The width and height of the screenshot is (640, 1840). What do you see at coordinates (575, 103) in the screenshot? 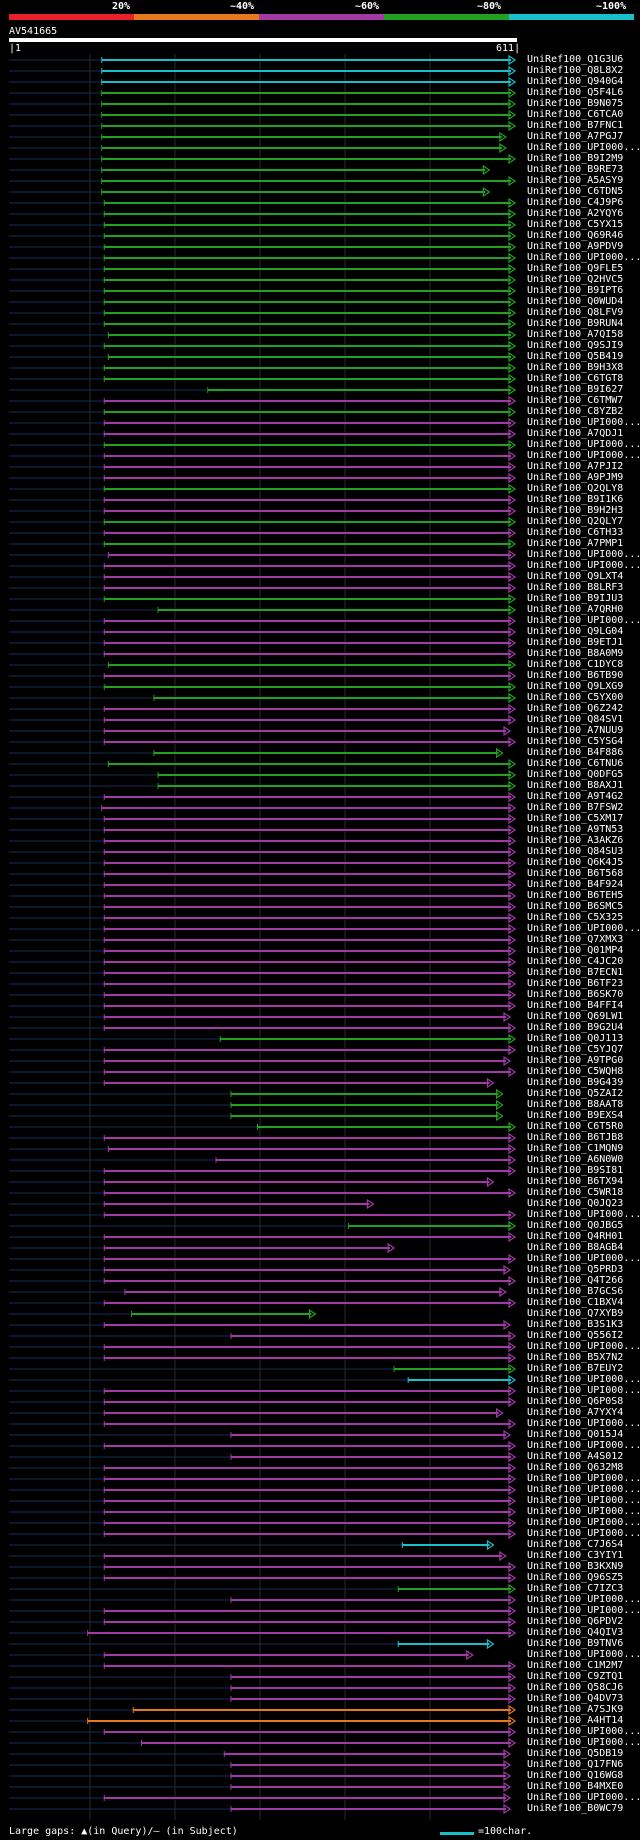
I see `hit-label: UniRef100_B9N075` at bounding box center [575, 103].